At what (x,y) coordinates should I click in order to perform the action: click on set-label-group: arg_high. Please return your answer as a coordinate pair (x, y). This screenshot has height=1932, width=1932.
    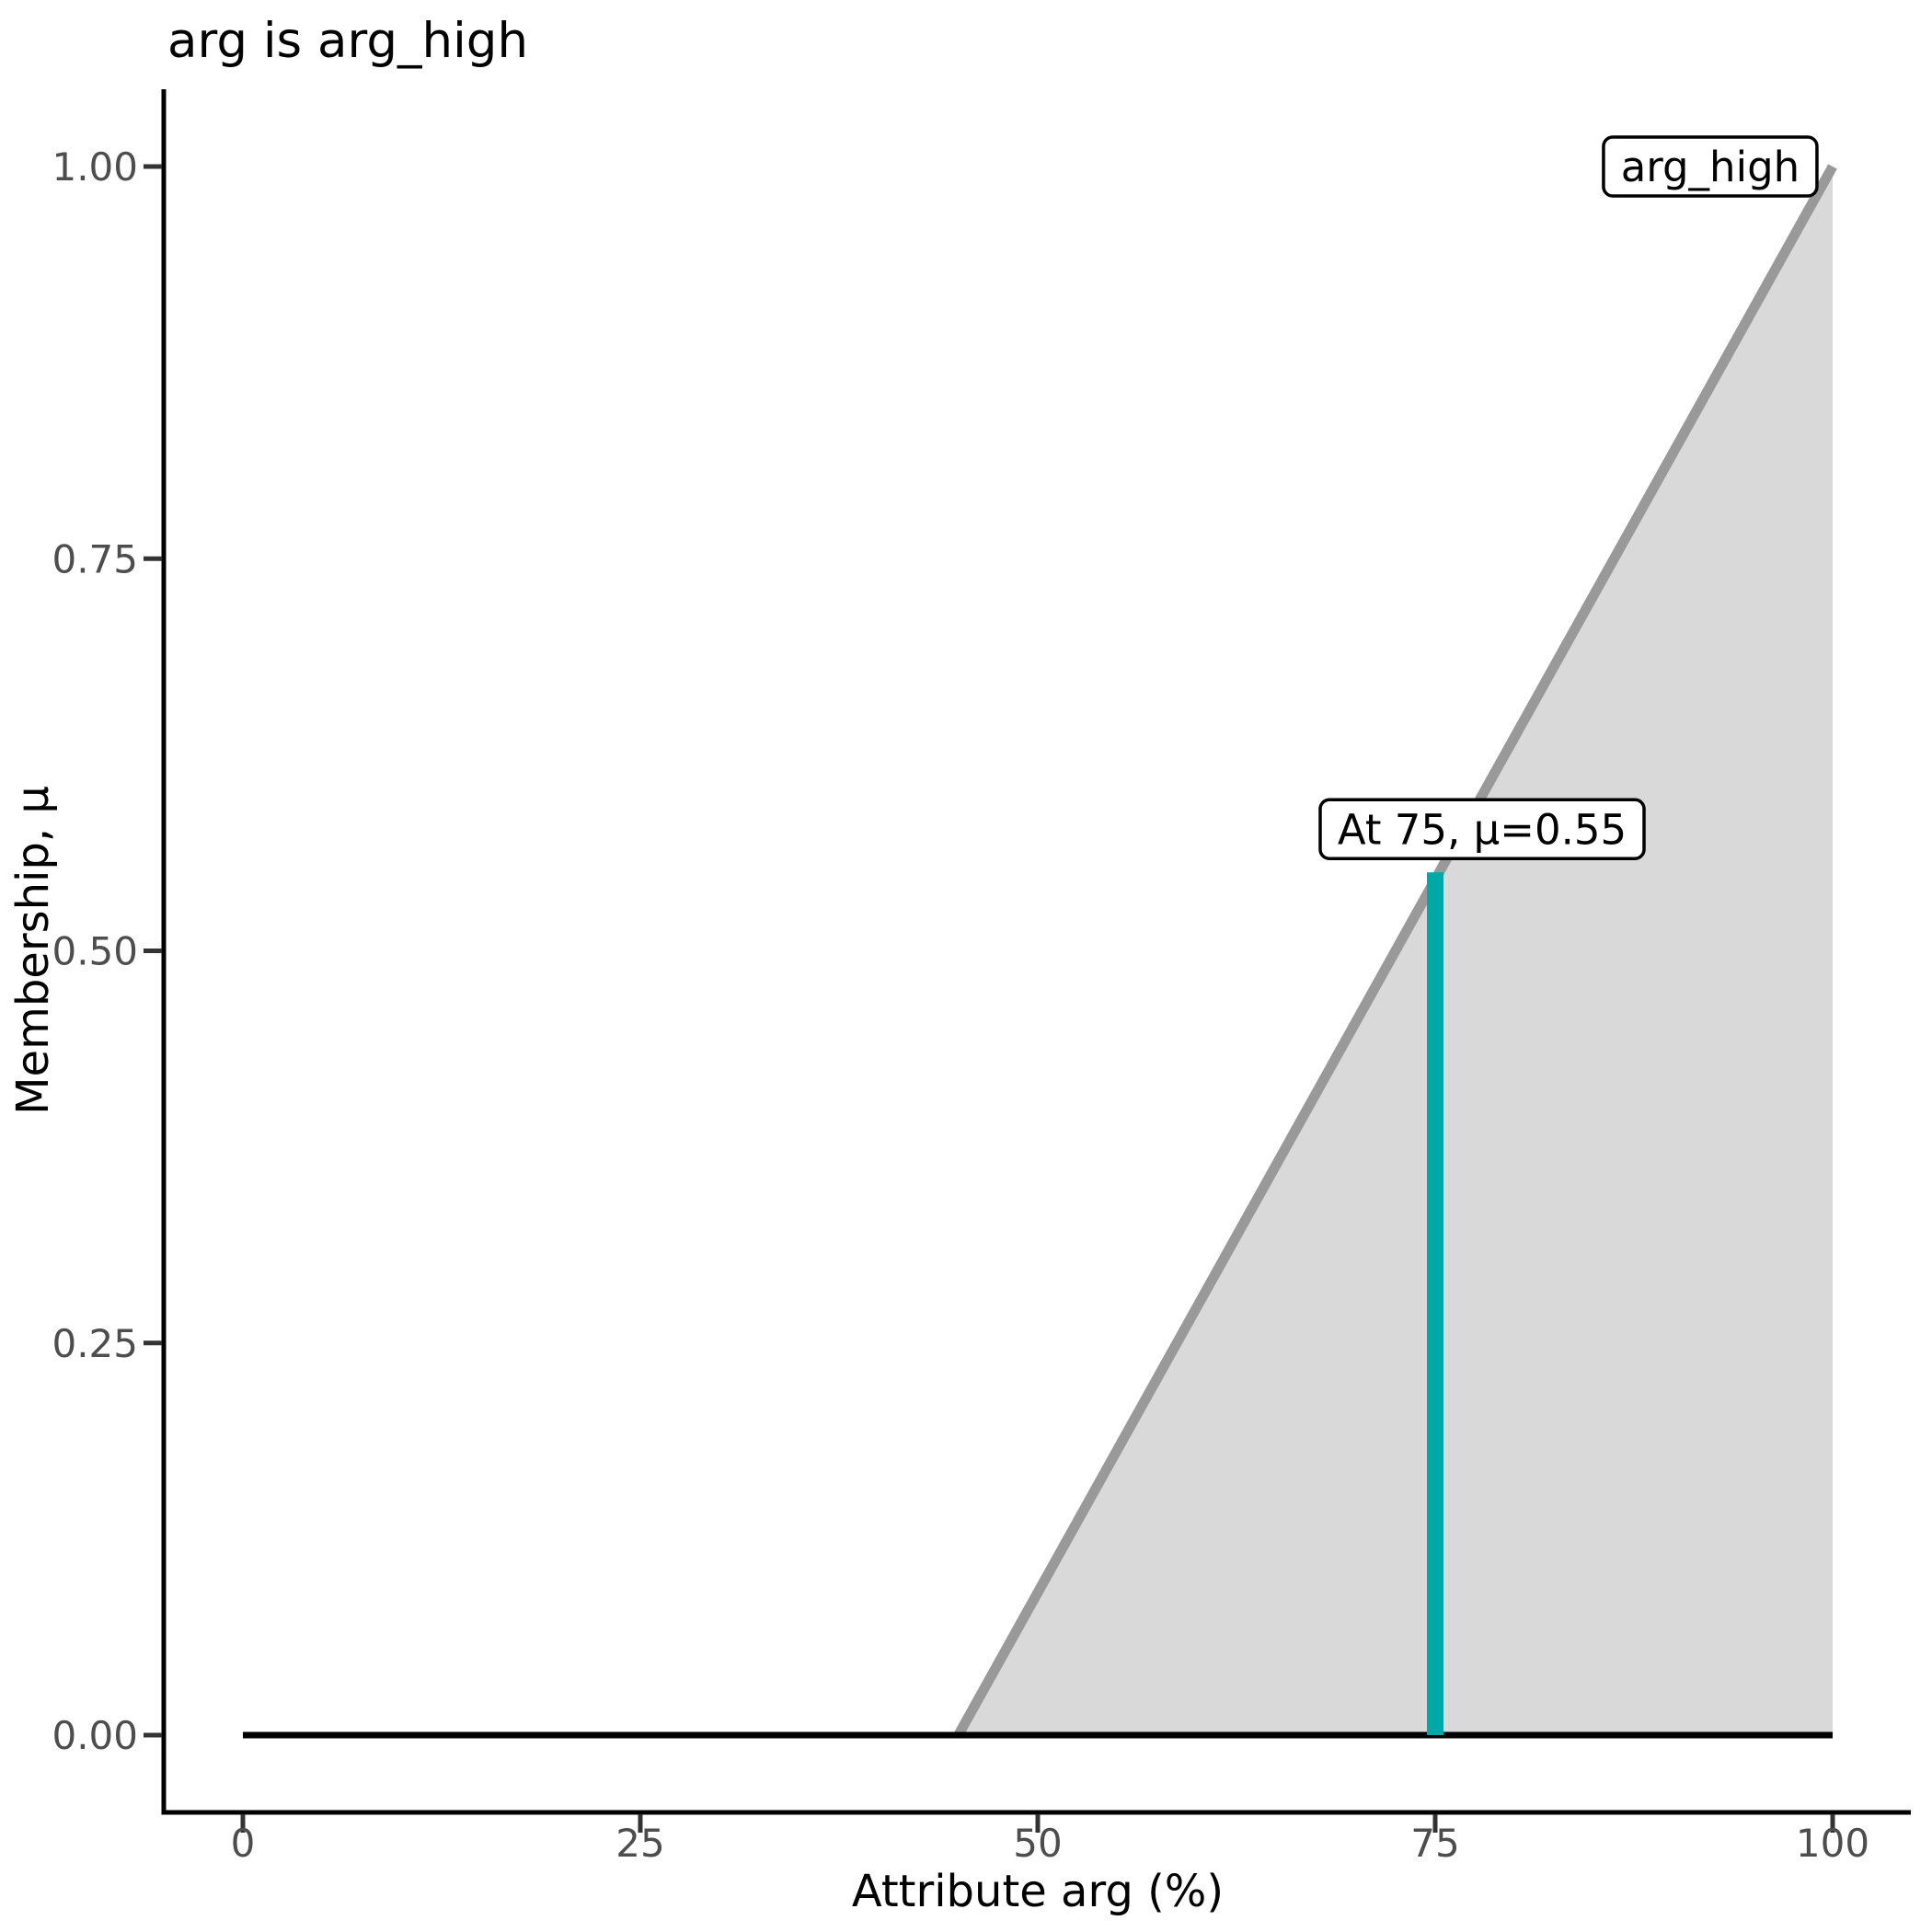
    Looking at the image, I should click on (1710, 166).